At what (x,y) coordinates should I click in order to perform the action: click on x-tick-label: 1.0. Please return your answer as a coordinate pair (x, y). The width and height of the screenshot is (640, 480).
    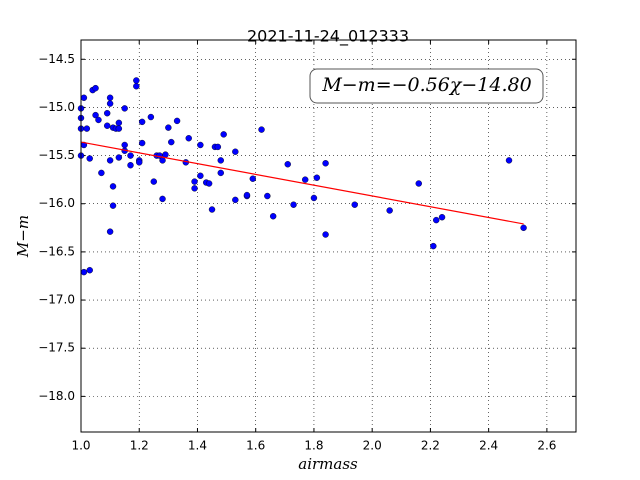
    Looking at the image, I should click on (80, 446).